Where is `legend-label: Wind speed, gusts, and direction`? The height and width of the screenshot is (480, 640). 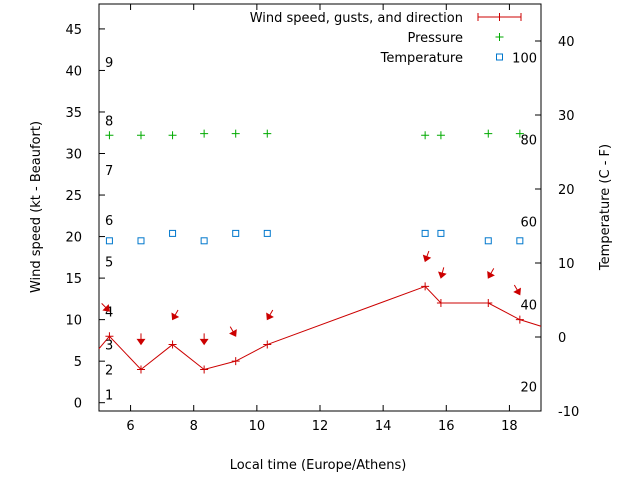 legend-label: Wind speed, gusts, and direction is located at coordinates (356, 18).